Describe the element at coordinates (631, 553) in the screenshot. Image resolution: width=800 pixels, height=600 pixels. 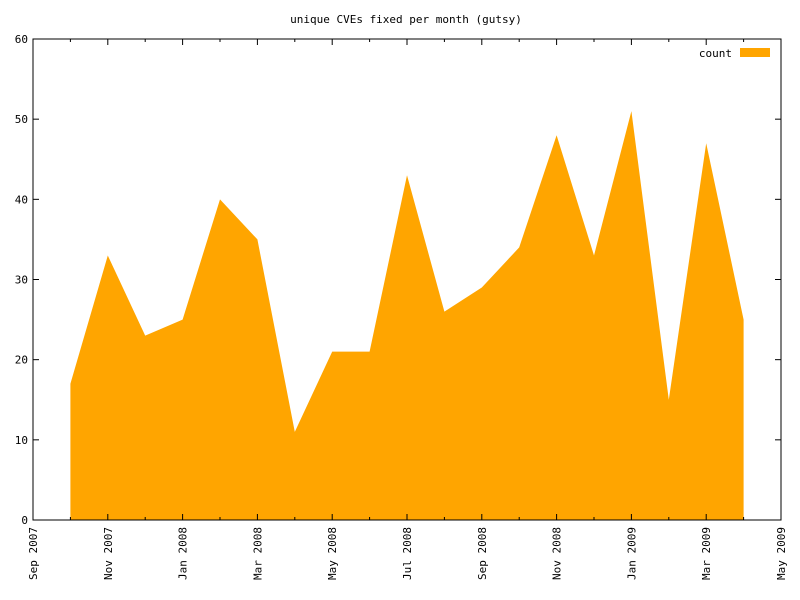
I see `x-tick-label: Jan 2009` at that location.